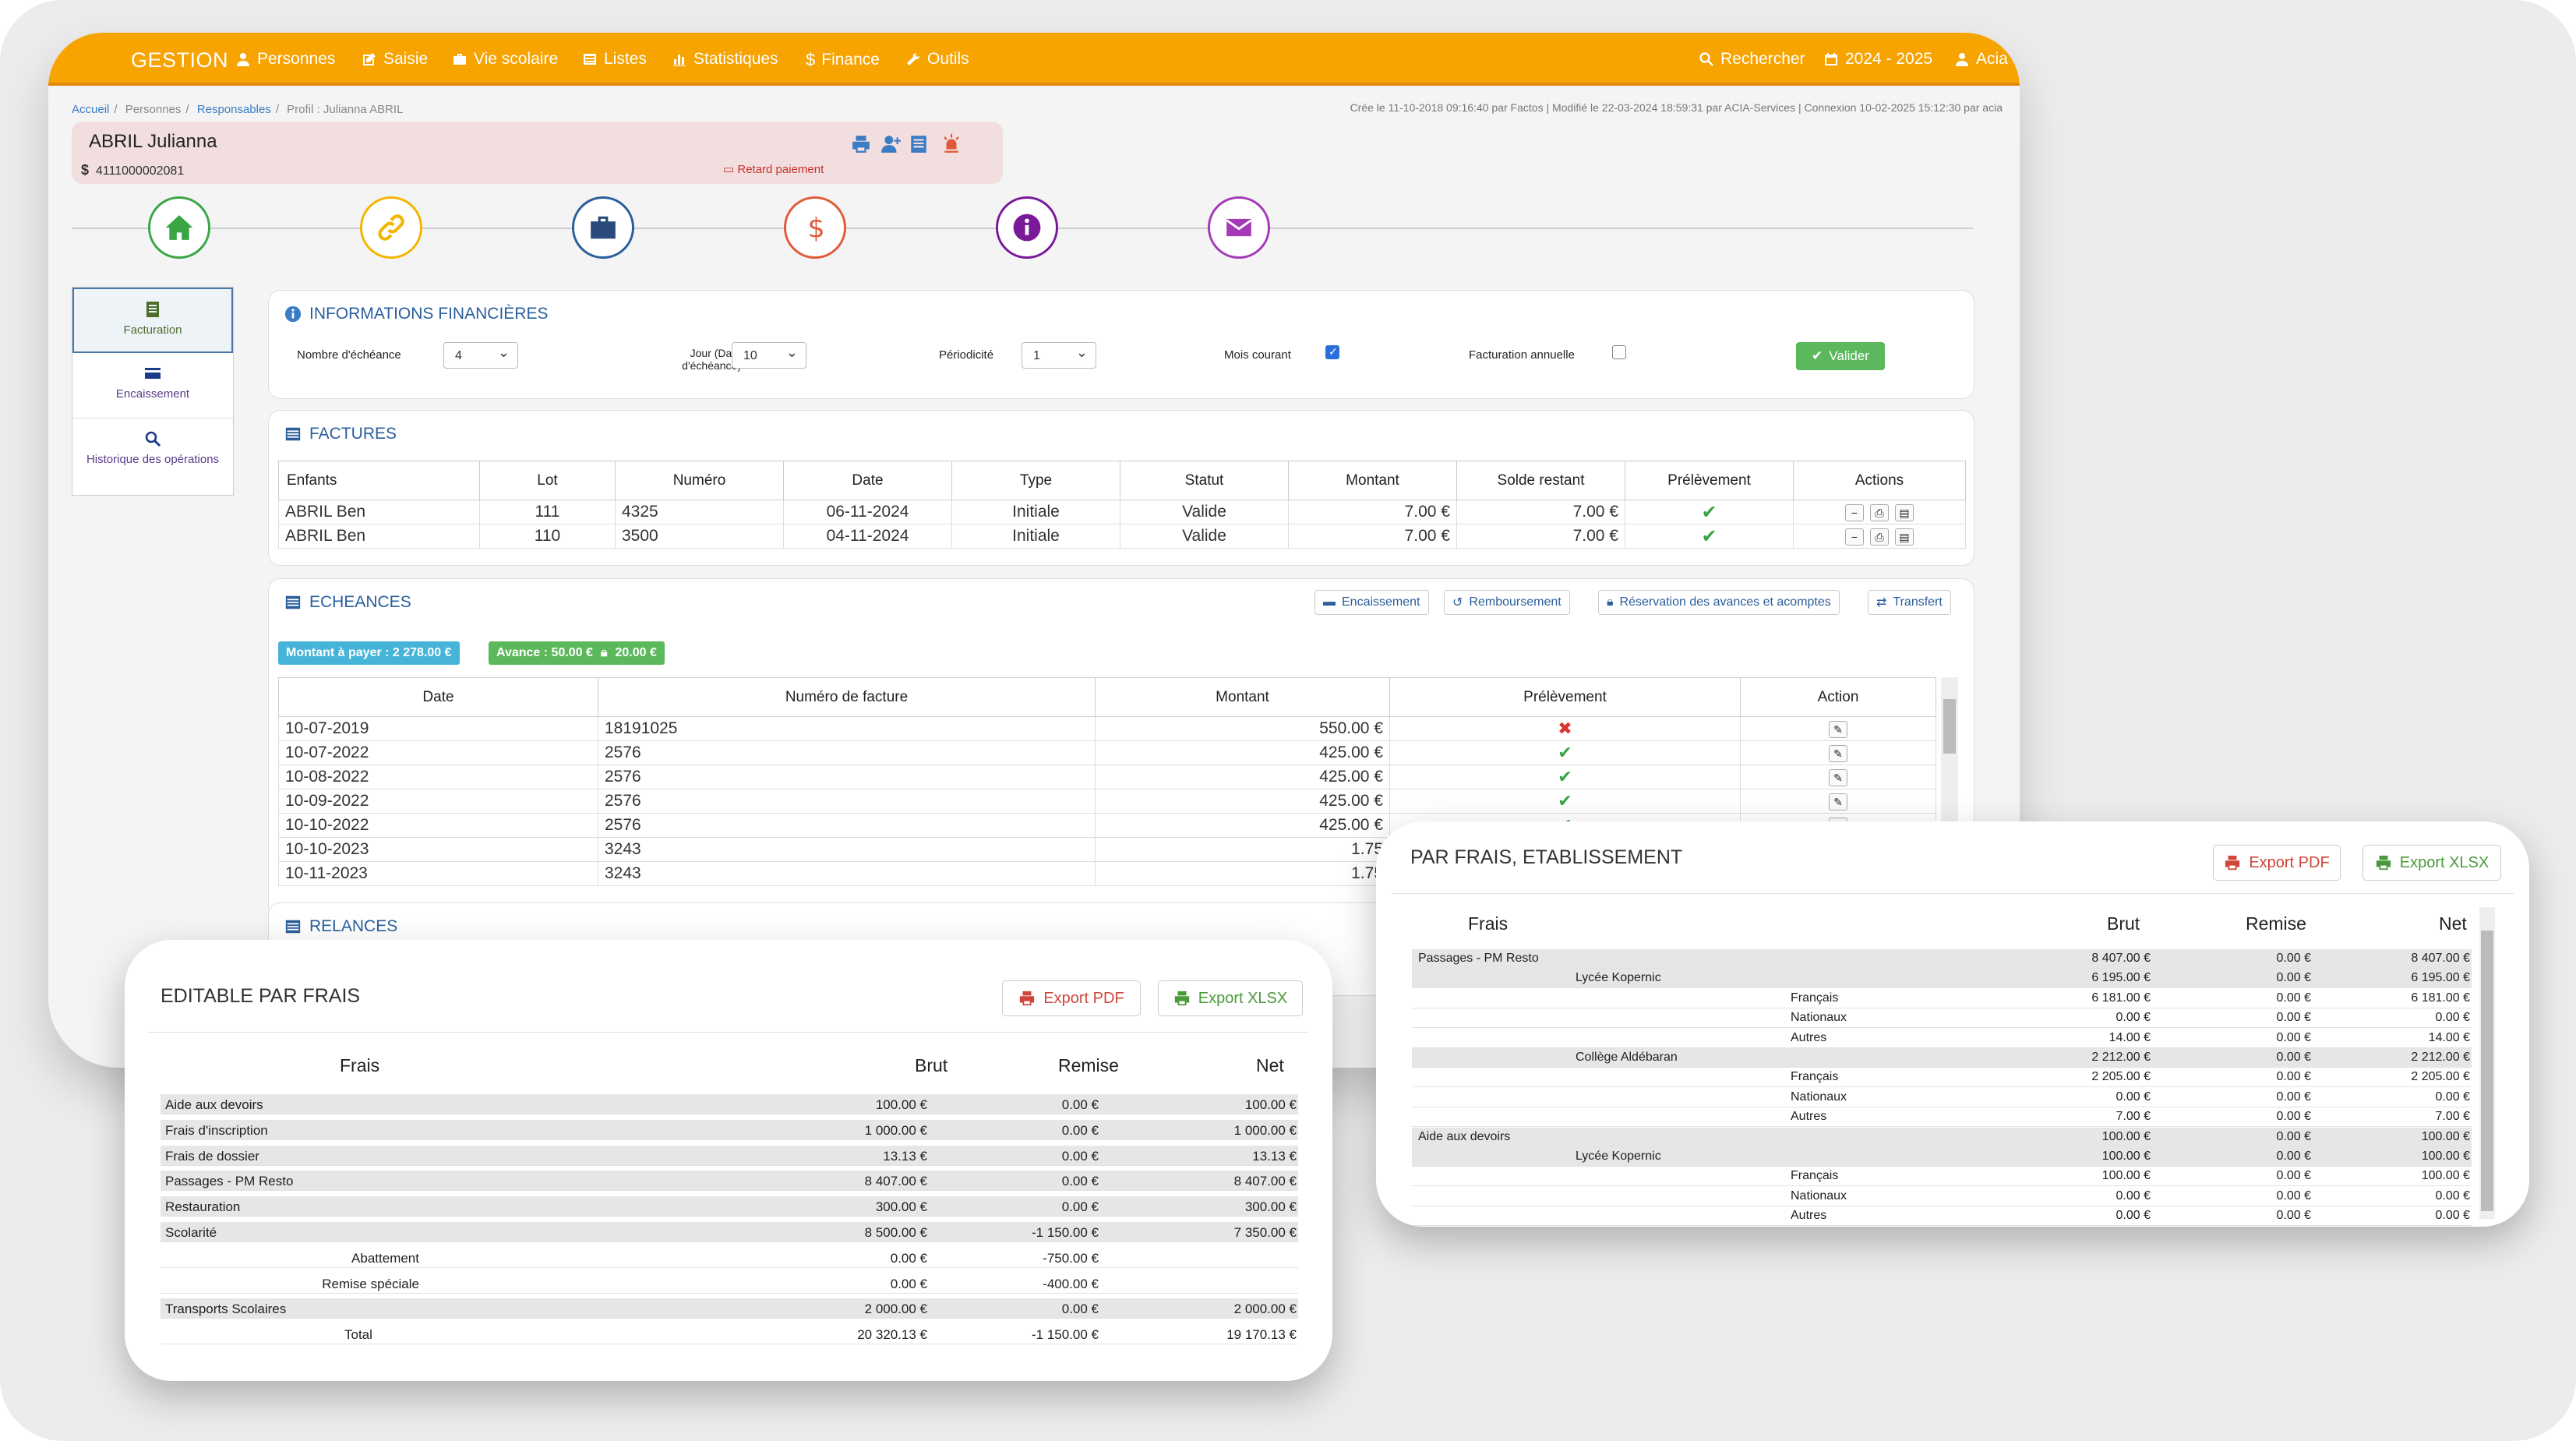 Image resolution: width=2576 pixels, height=1441 pixels. I want to click on menu-vie-scolaire: Vie scolaire, so click(505, 59).